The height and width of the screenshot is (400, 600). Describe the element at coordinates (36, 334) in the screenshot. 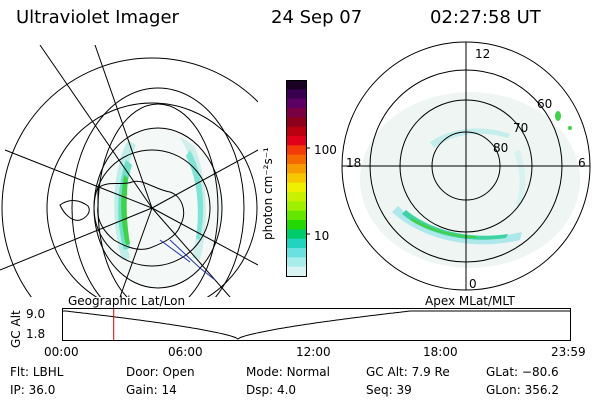

I see `ytick-1-8: 1.8` at that location.